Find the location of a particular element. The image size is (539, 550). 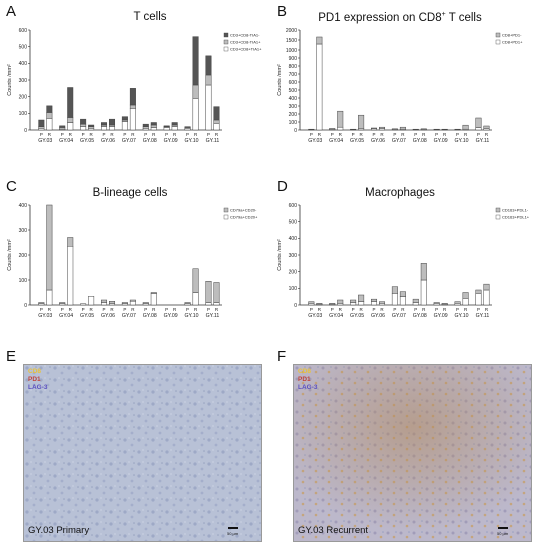

y-tick-label-D: 0 is located at coordinates (295, 306).